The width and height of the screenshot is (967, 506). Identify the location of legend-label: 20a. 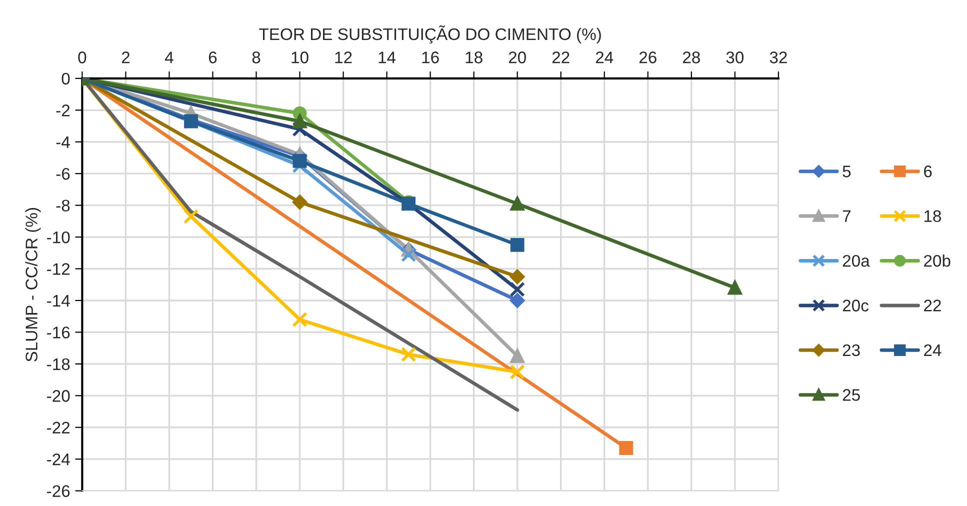
(856, 260).